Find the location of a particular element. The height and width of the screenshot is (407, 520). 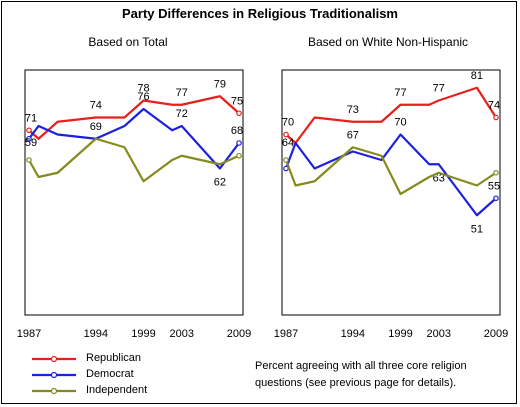

chart-1-series-line-democrat is located at coordinates (390, 175).